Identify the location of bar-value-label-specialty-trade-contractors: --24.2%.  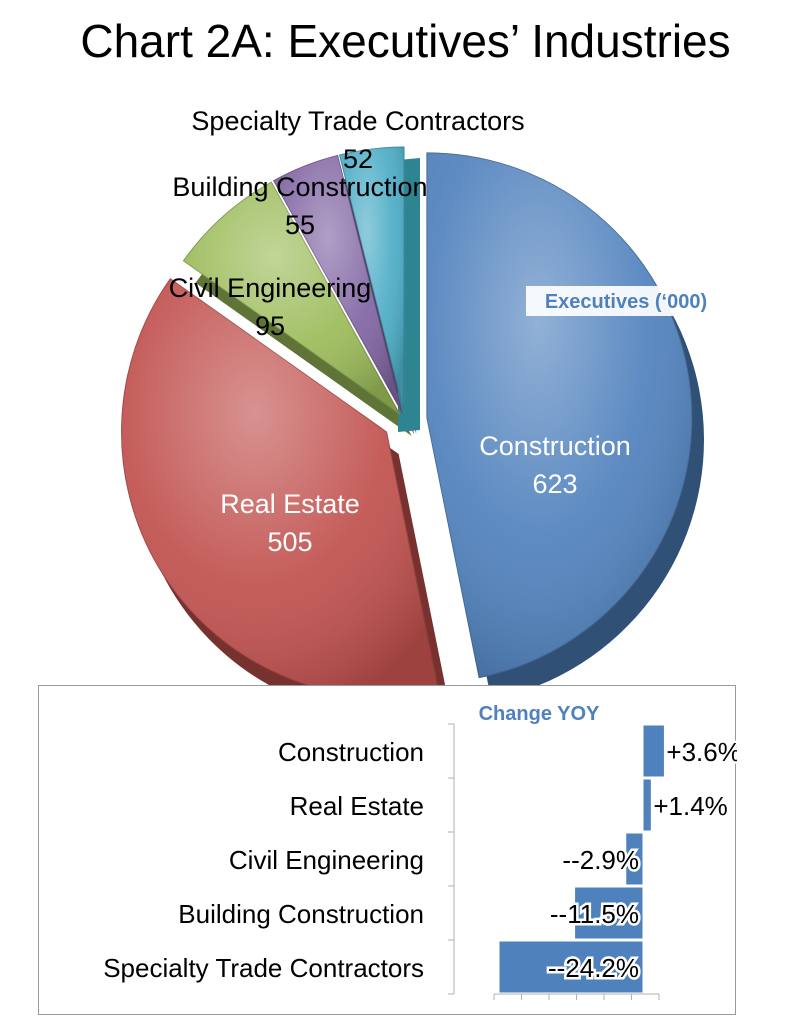
(593, 968).